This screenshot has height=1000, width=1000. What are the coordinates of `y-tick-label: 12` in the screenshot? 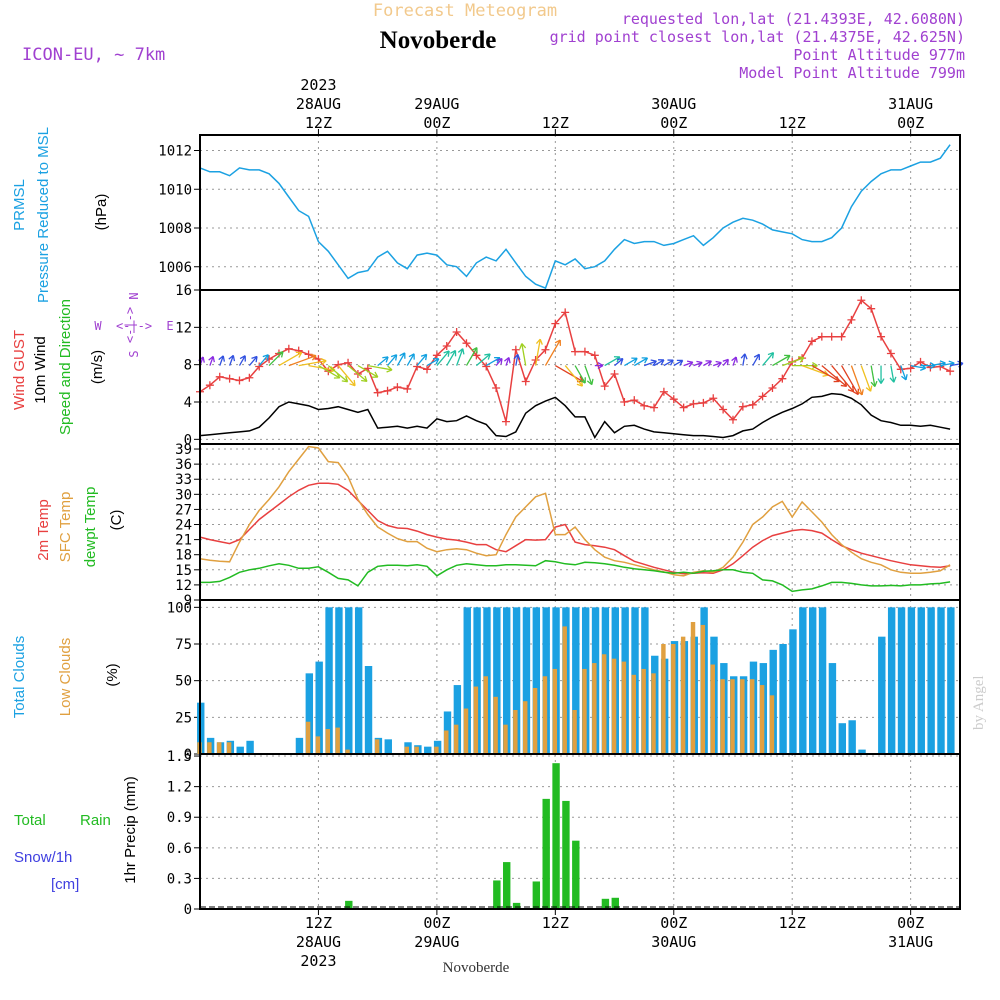 It's located at (183, 586).